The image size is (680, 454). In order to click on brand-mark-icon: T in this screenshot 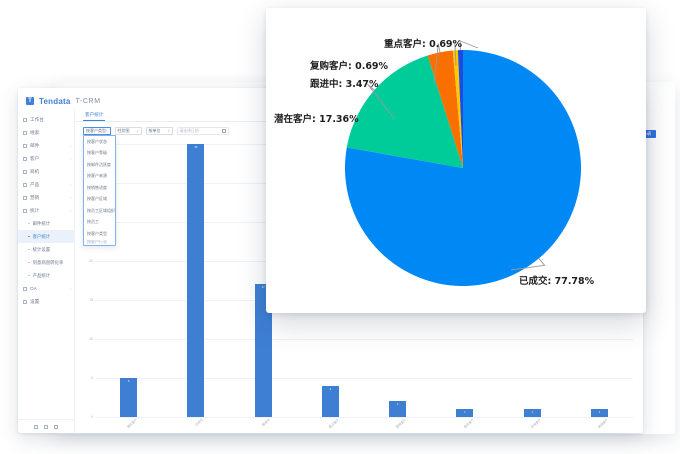, I will do `click(30, 101)`.